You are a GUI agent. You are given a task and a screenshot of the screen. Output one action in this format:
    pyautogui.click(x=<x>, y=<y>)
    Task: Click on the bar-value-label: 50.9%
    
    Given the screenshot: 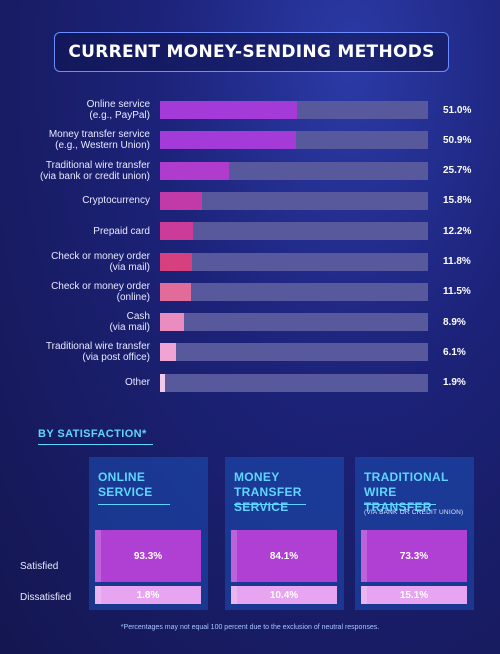 What is the action you would take?
    pyautogui.click(x=457, y=140)
    